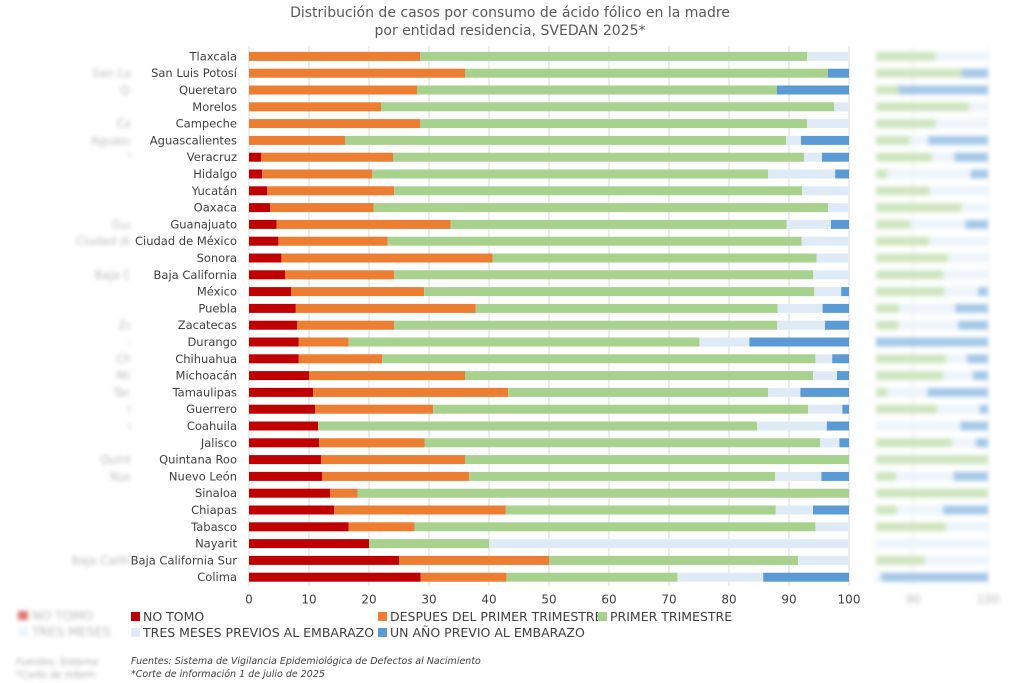 The width and height of the screenshot is (1024, 683). What do you see at coordinates (217, 308) in the screenshot?
I see `category-label: Puebla` at bounding box center [217, 308].